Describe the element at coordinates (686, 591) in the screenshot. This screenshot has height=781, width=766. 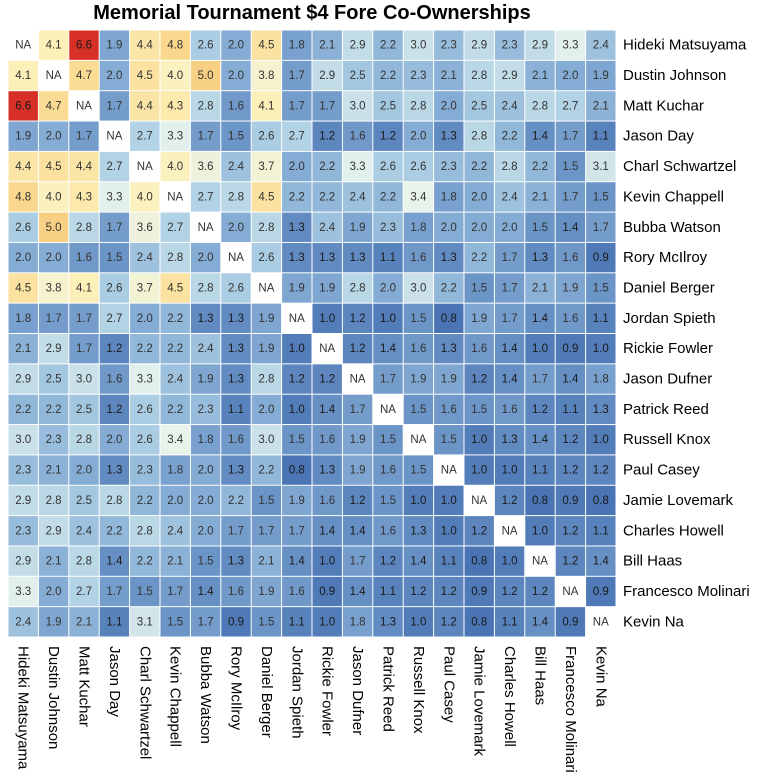
I see `row-label: Francesco Molinari` at that location.